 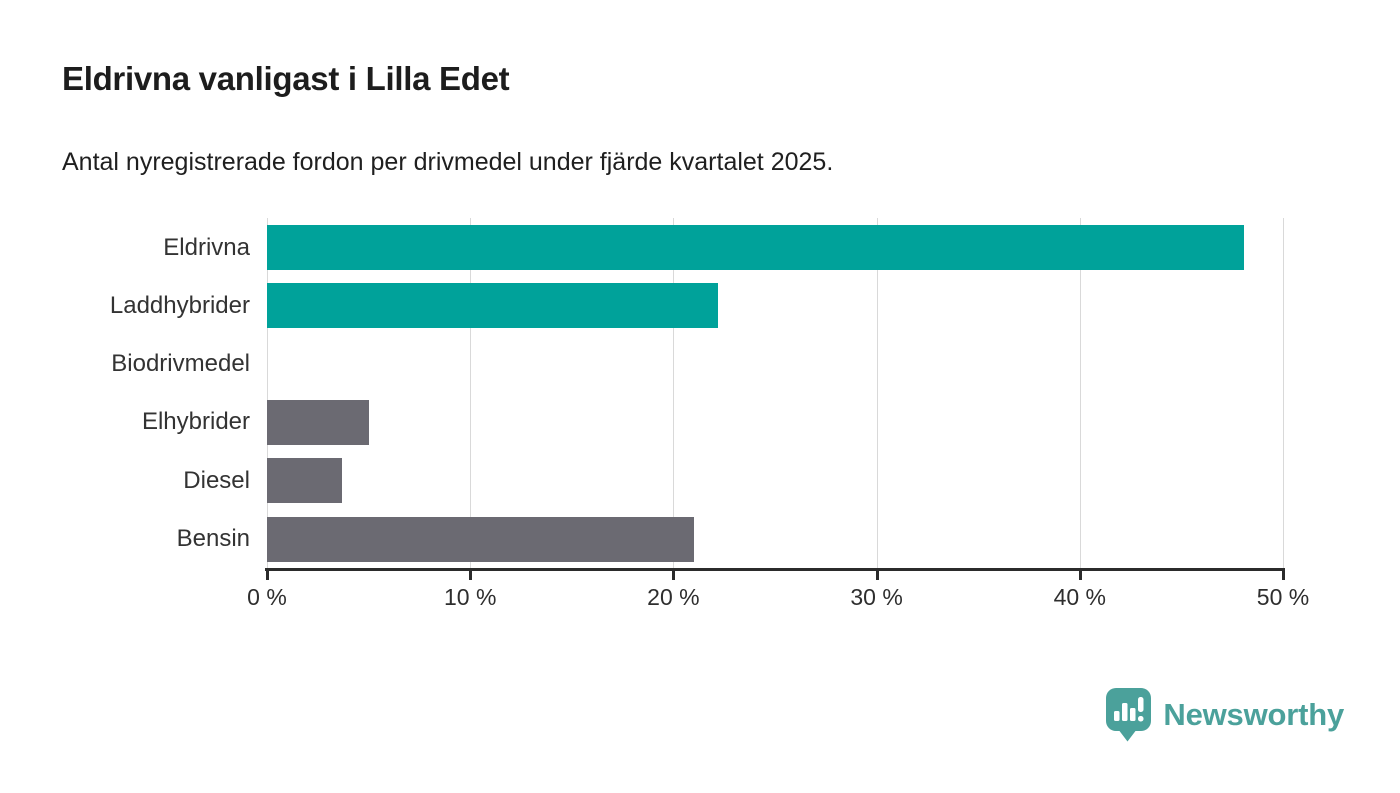 What do you see at coordinates (480, 539) in the screenshot?
I see `bar-bensin` at bounding box center [480, 539].